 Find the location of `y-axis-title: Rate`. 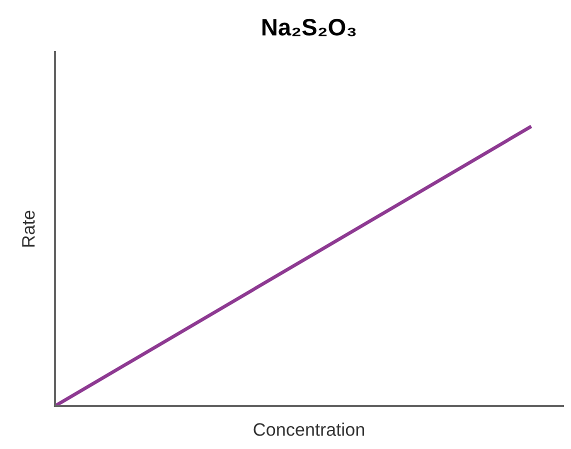

y-axis-title: Rate is located at coordinates (28, 228).